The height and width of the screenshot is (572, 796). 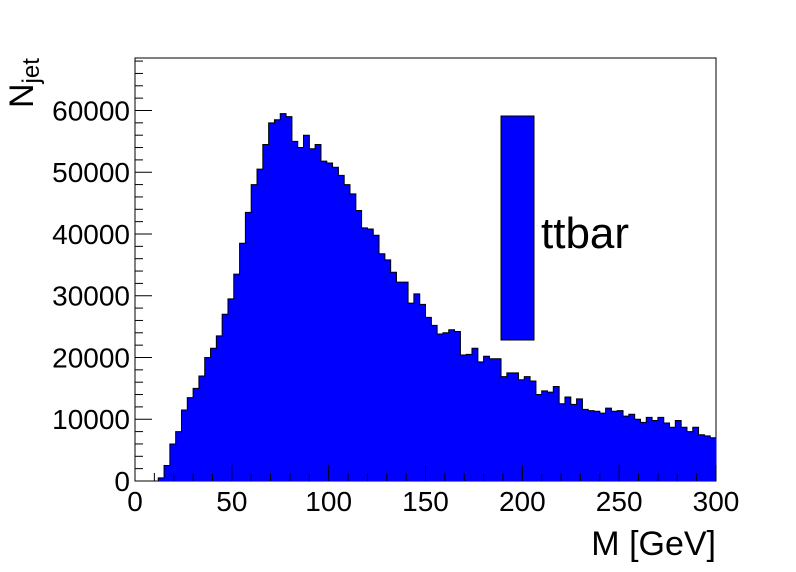 I want to click on y-tick-label: 60000, so click(x=91, y=110).